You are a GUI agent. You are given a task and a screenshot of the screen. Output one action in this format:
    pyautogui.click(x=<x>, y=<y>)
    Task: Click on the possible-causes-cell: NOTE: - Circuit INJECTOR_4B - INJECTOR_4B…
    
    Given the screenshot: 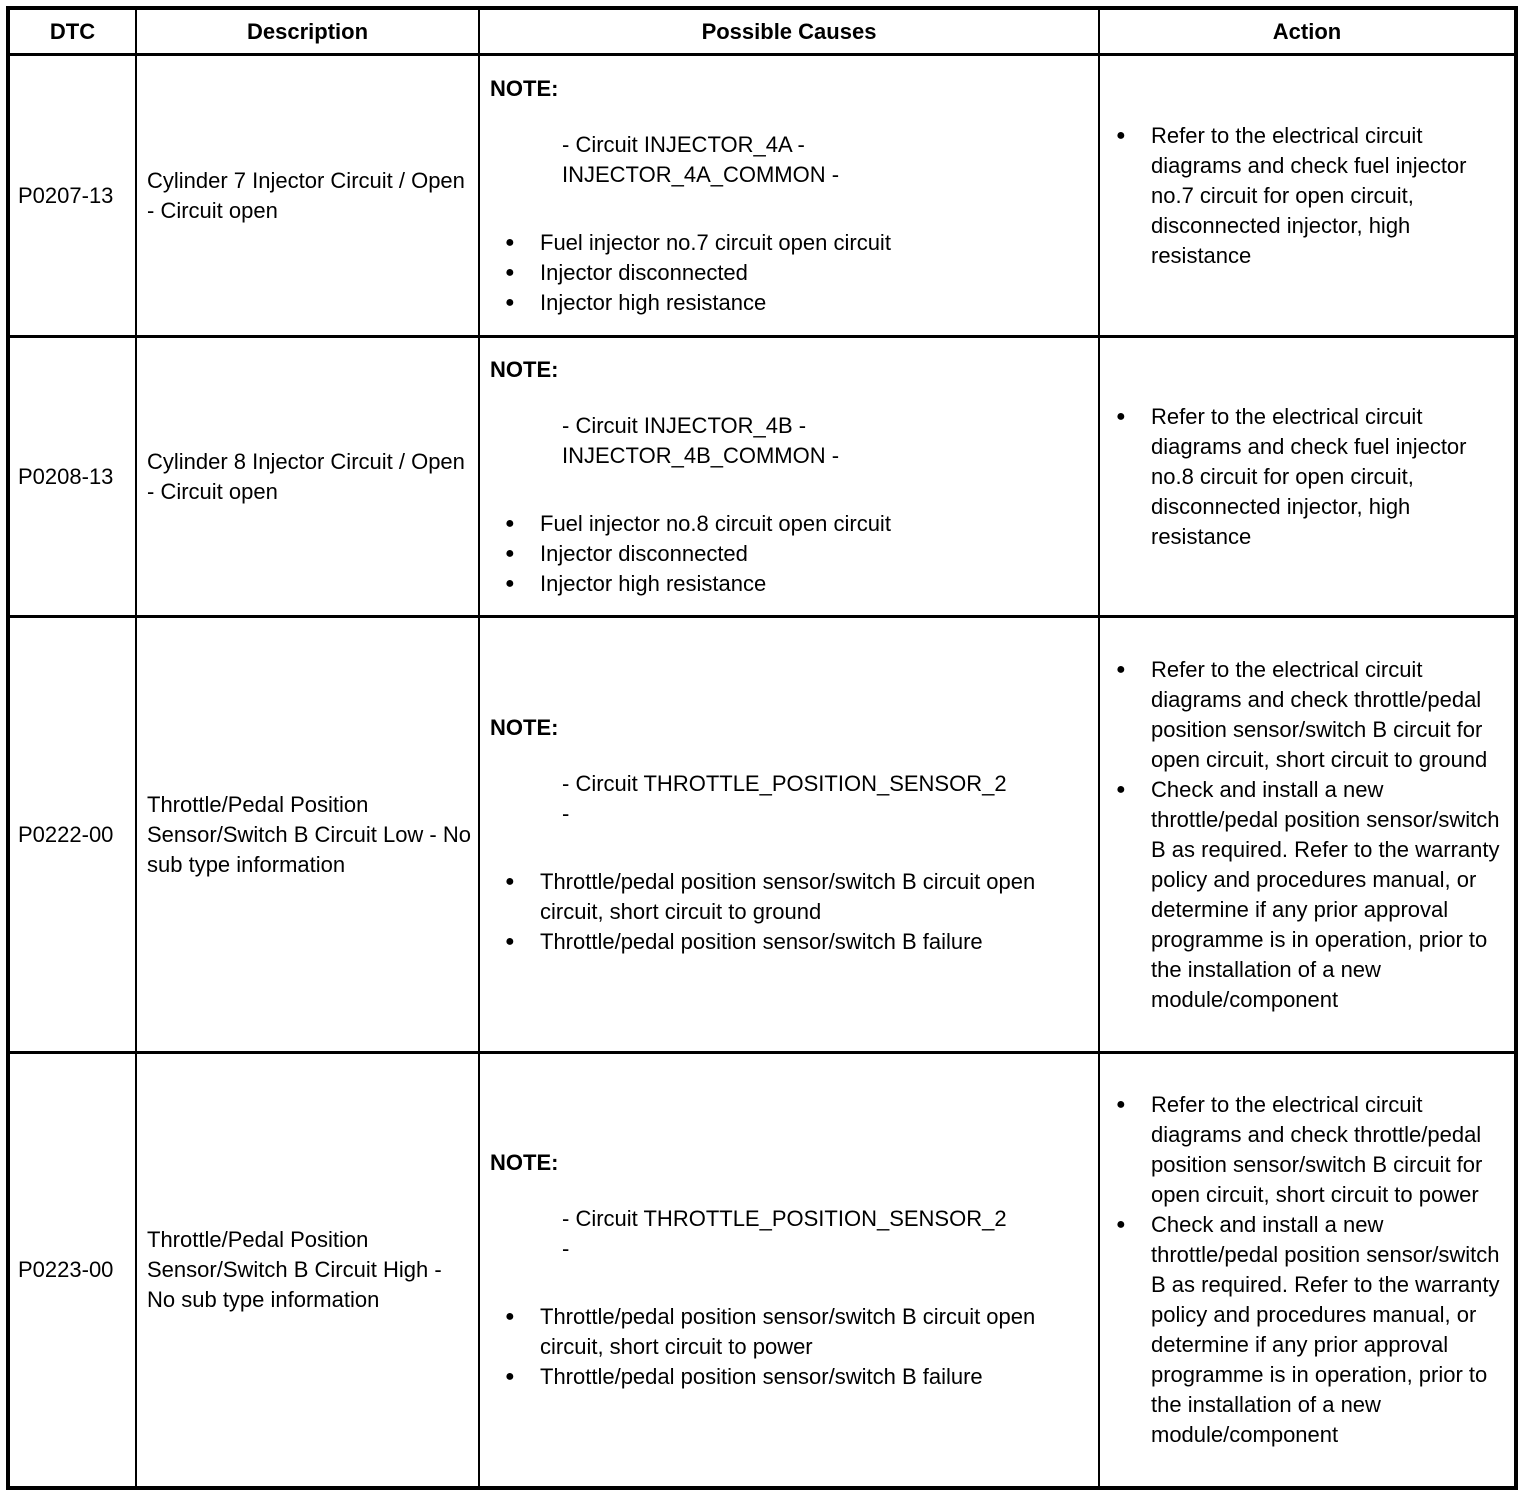 What is the action you would take?
    pyautogui.click(x=789, y=476)
    